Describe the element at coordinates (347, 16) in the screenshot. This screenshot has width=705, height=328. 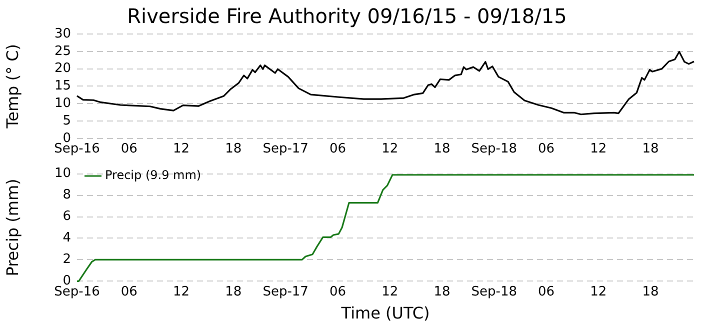
I see `chart-title: Riverside Fire Authority 09/16/15 - 09/18/15` at that location.